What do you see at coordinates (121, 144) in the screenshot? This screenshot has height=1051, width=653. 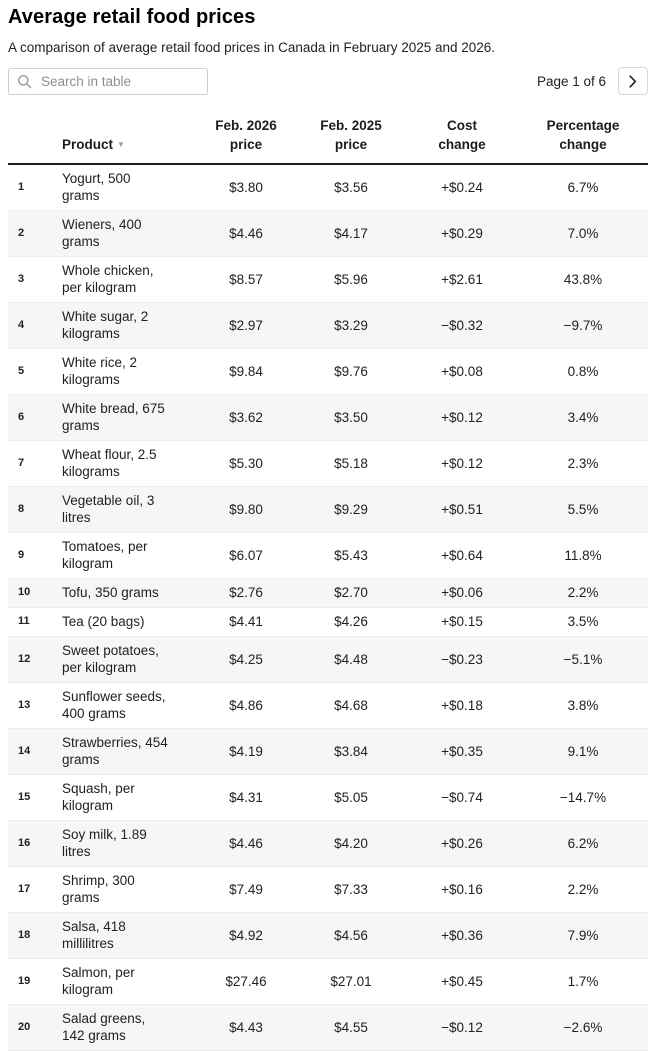 I see `sort-descending-icon: ▼` at bounding box center [121, 144].